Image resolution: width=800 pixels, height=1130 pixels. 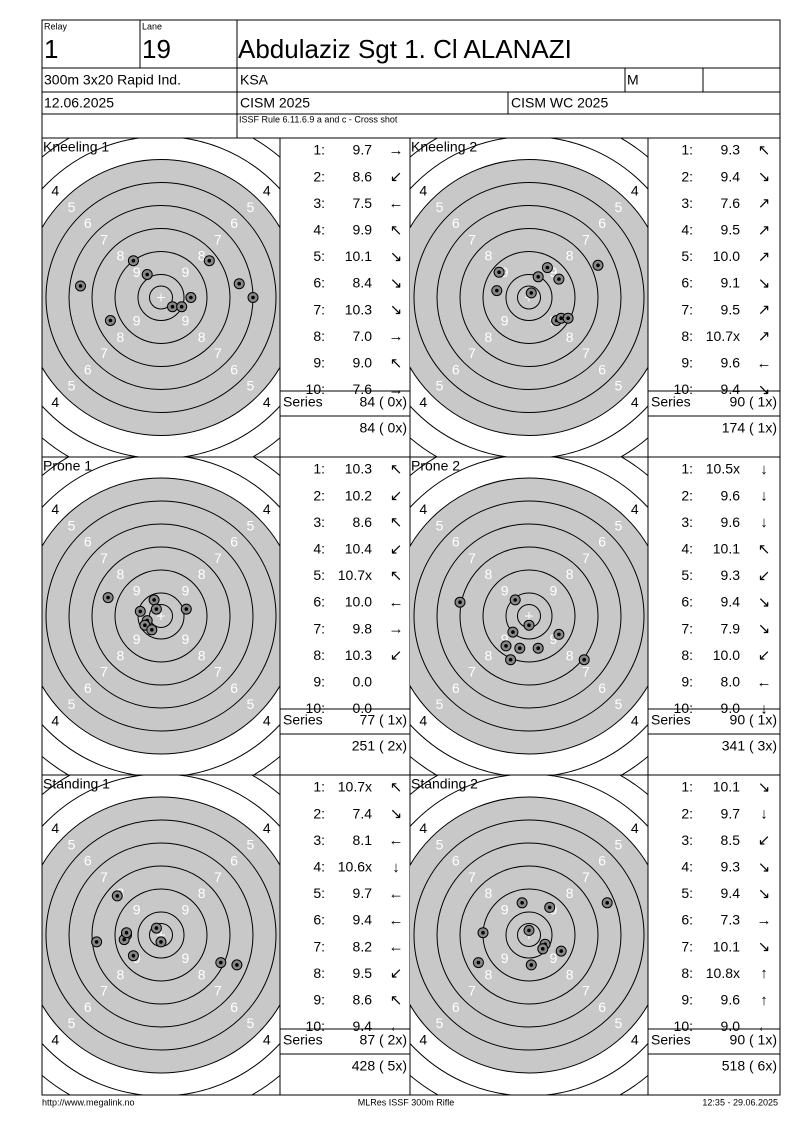 What do you see at coordinates (358, 495) in the screenshot?
I see `shot-value: 10.2` at bounding box center [358, 495].